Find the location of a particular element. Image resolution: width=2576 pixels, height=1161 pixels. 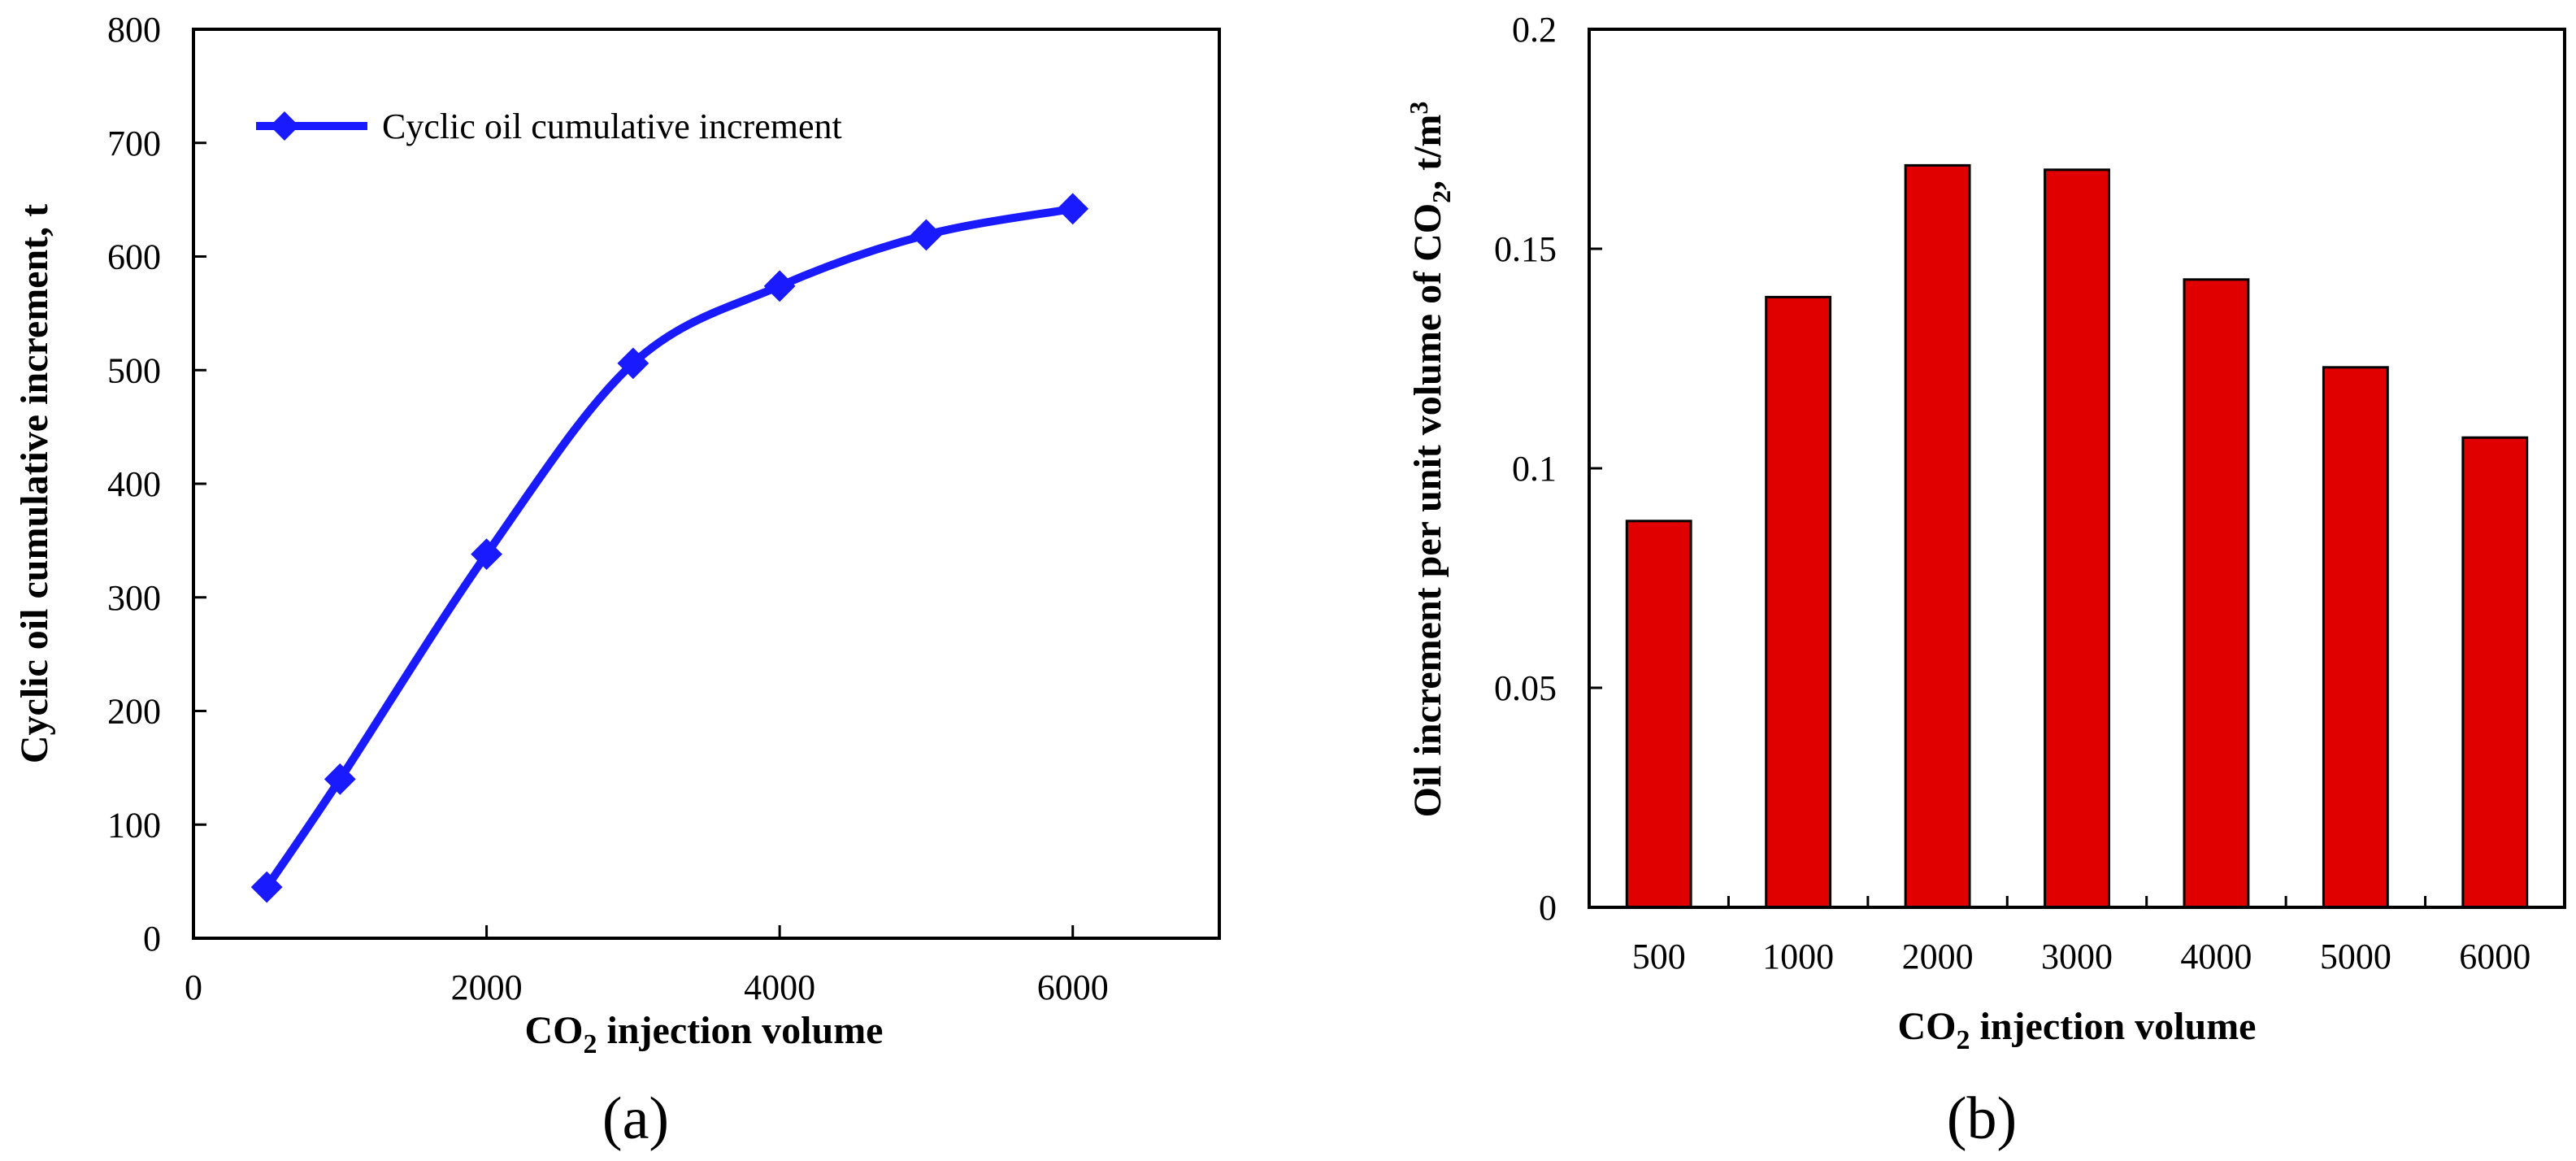

chart-a-legend: Cyclic oil cumulative increment is located at coordinates (549, 126).